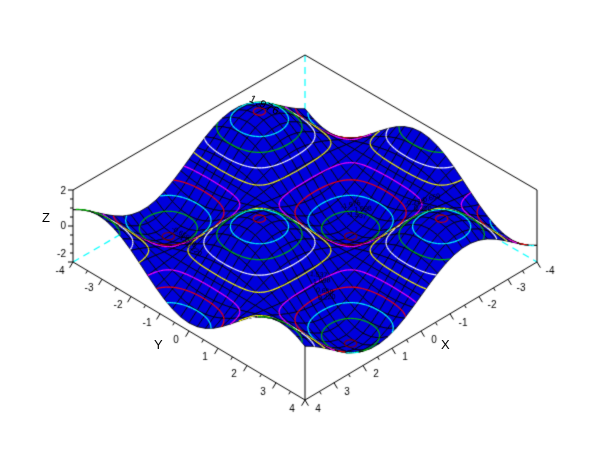  I want to click on z-axis-label: Z, so click(46, 217).